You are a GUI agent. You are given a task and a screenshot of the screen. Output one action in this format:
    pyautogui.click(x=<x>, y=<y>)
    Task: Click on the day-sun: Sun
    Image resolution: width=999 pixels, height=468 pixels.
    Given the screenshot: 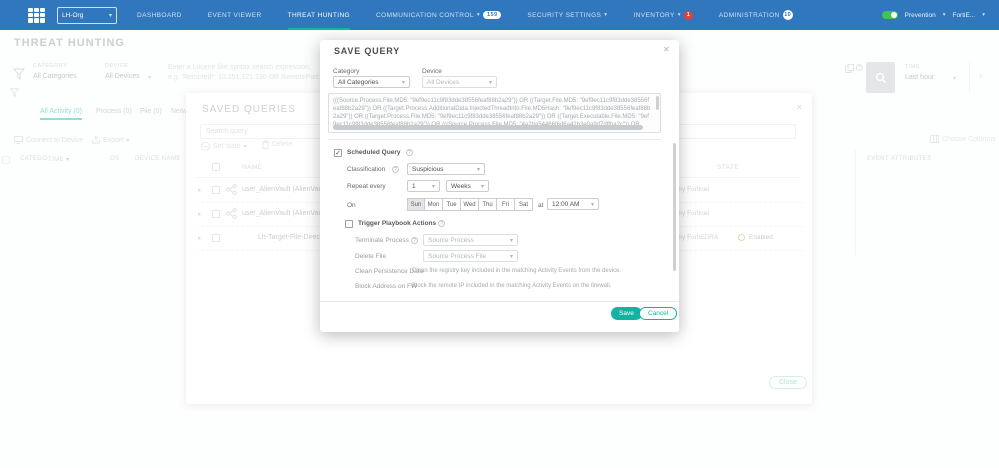 What is the action you would take?
    pyautogui.click(x=416, y=204)
    